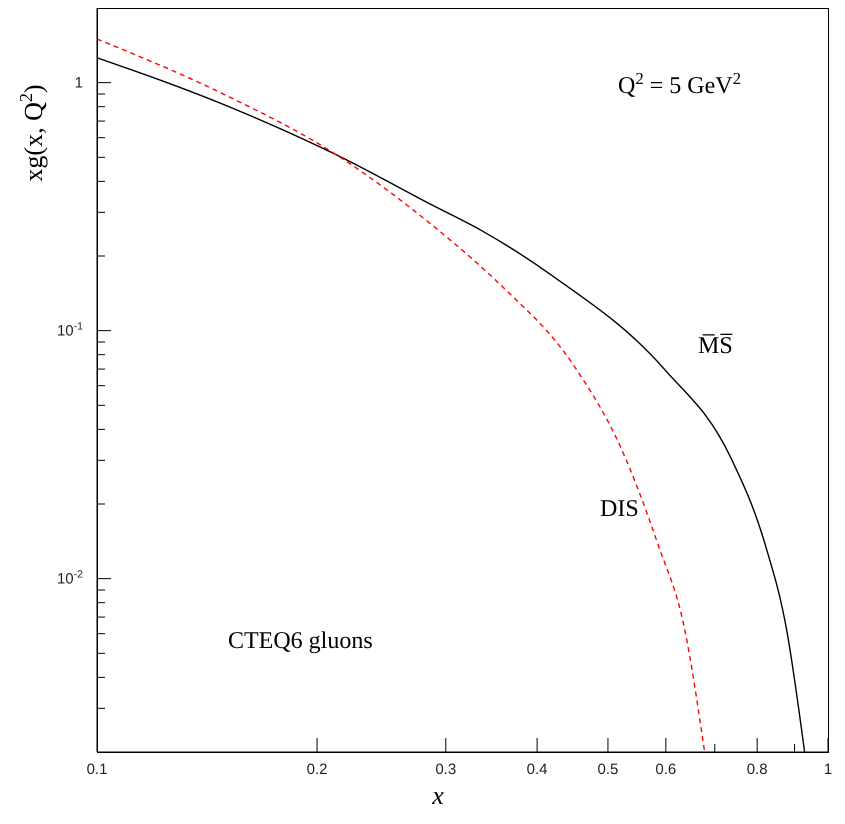  Describe the element at coordinates (828, 769) in the screenshot. I see `x-tick-label: 1` at that location.